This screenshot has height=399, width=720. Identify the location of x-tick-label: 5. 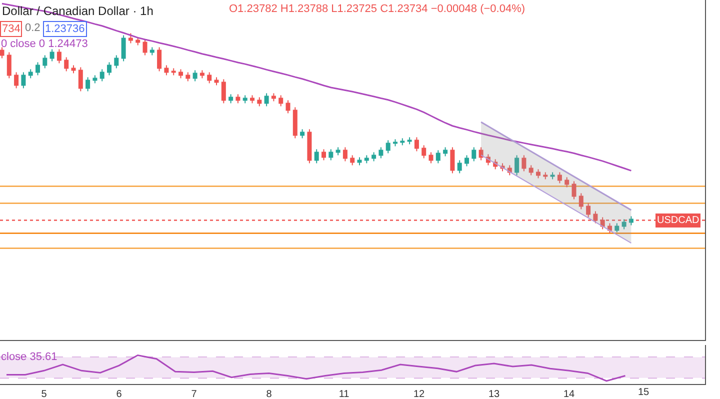
(44, 394).